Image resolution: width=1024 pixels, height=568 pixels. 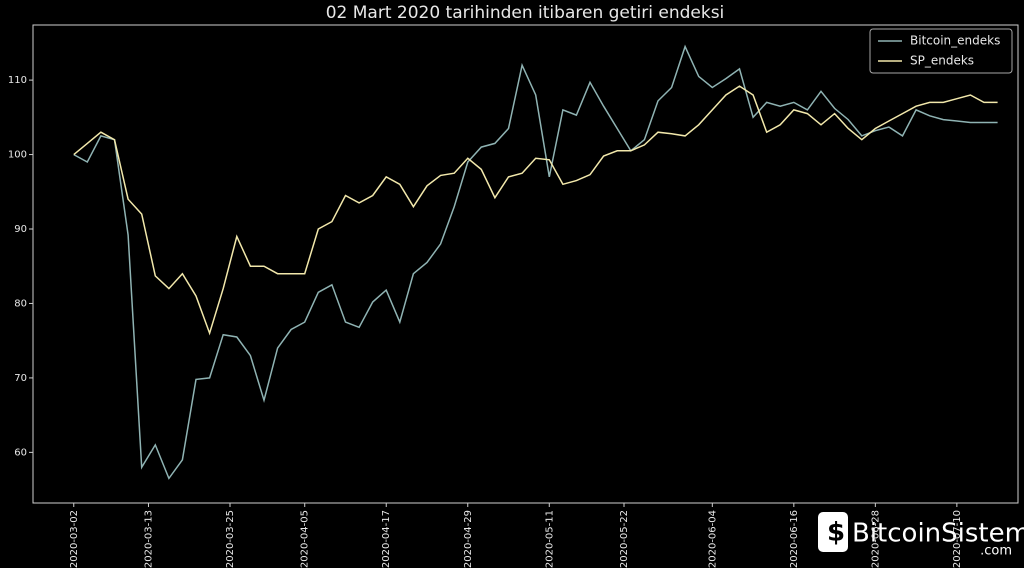 I want to click on watermark: $ BitcoinSistemi .com, so click(x=921, y=535).